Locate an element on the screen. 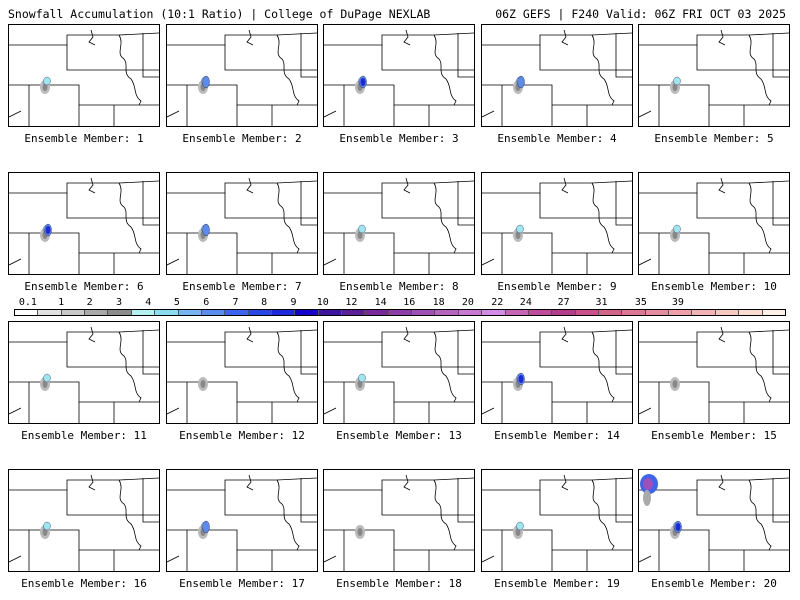 Image resolution: width=800 pixels, height=600 pixels. ensemble-member-label: Ensemble Member: 6 is located at coordinates (84, 286).